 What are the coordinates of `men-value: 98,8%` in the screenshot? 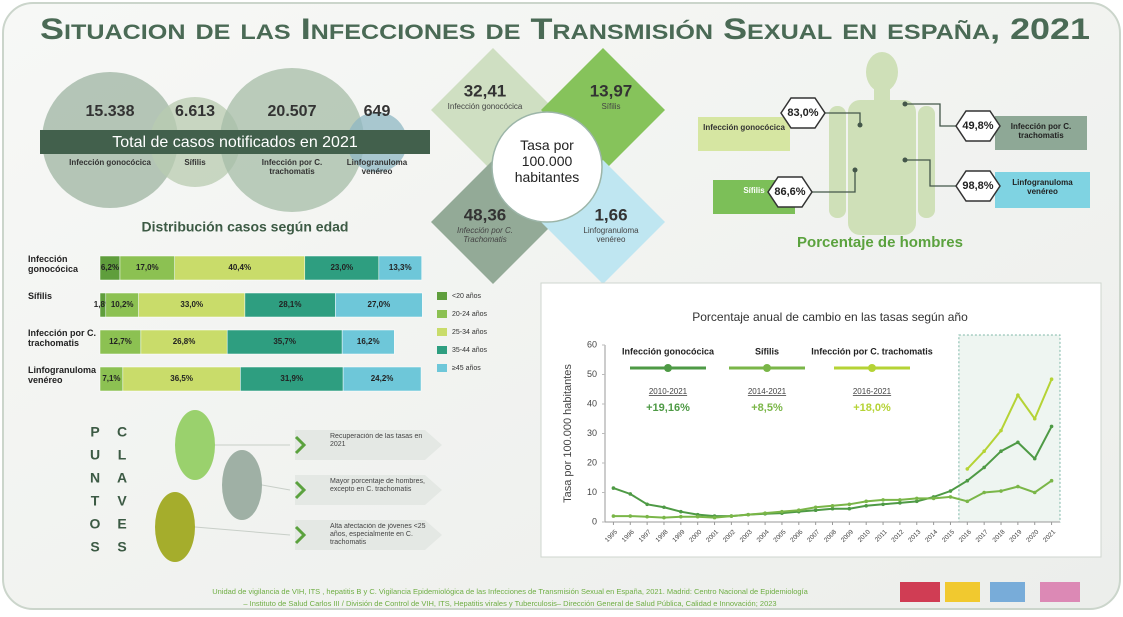 It's located at (977, 186).